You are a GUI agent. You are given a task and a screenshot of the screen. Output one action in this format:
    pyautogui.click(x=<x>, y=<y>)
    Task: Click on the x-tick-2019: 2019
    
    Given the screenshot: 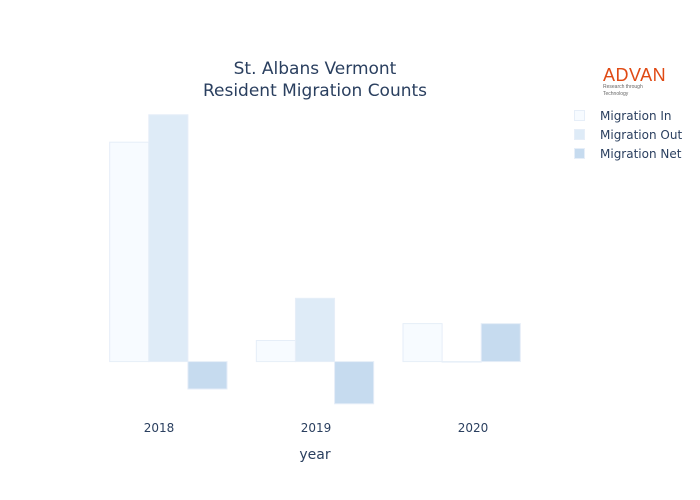 What is the action you would take?
    pyautogui.click(x=316, y=428)
    